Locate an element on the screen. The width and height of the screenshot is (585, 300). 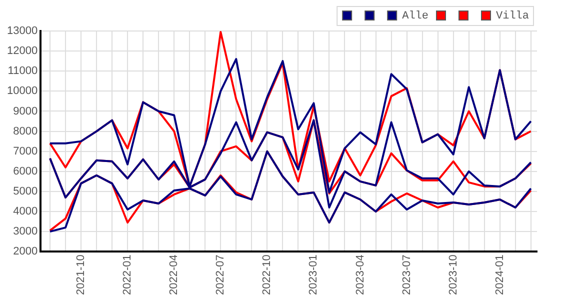
x-tick-label: 2024-01 is located at coordinates (500, 275).